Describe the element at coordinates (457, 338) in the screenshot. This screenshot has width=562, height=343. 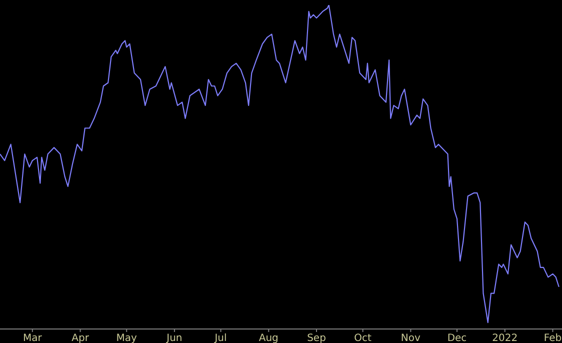
I see `x-tick-label: Dec` at that location.